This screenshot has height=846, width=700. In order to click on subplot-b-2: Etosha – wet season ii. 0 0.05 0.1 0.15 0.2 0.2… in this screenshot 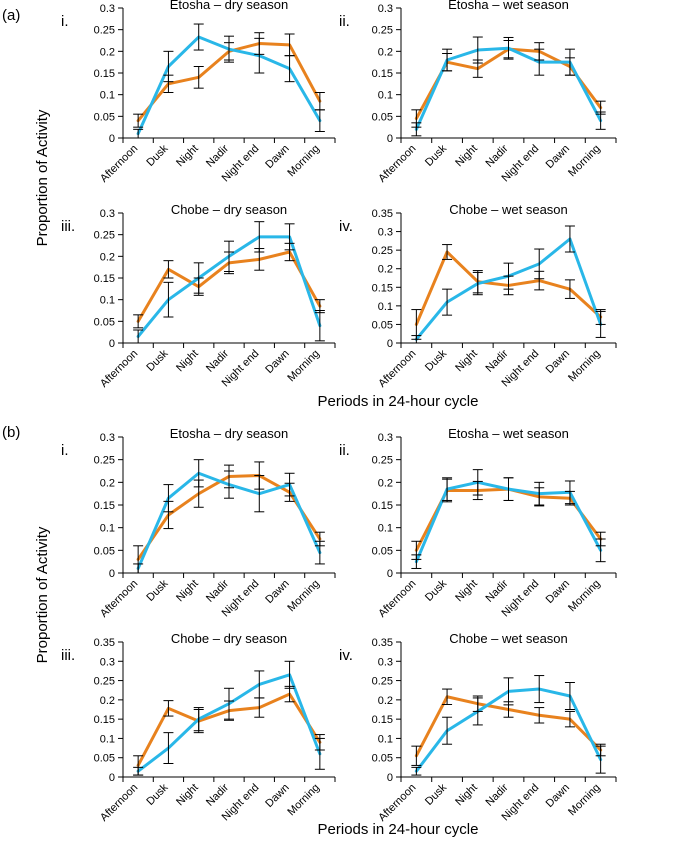, I will do `click(478, 523)`.